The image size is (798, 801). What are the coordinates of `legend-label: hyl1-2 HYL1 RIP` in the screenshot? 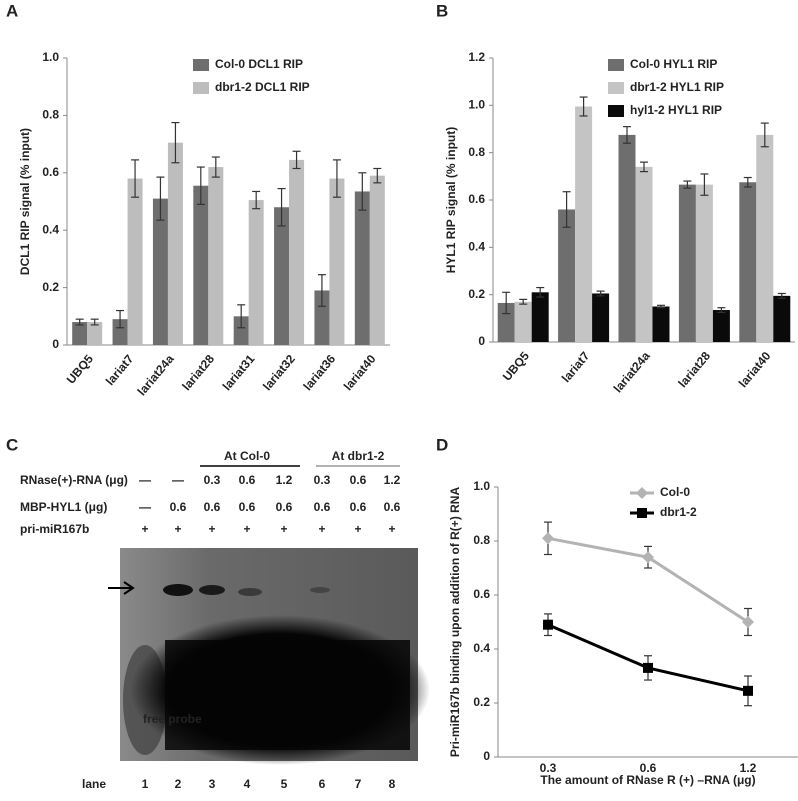 It's located at (676, 110).